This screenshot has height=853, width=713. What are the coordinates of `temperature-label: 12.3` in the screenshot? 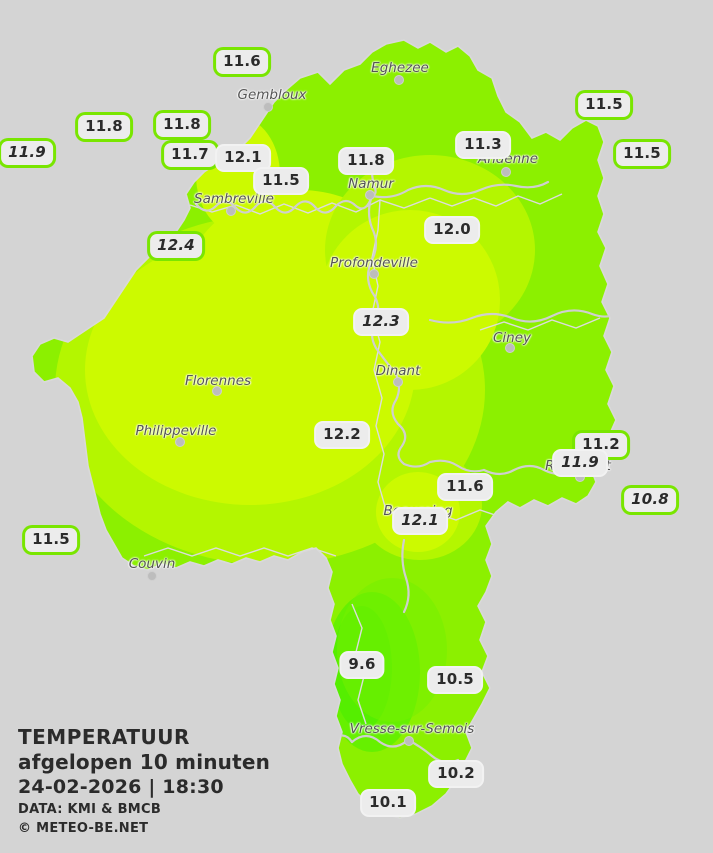 It's located at (381, 322).